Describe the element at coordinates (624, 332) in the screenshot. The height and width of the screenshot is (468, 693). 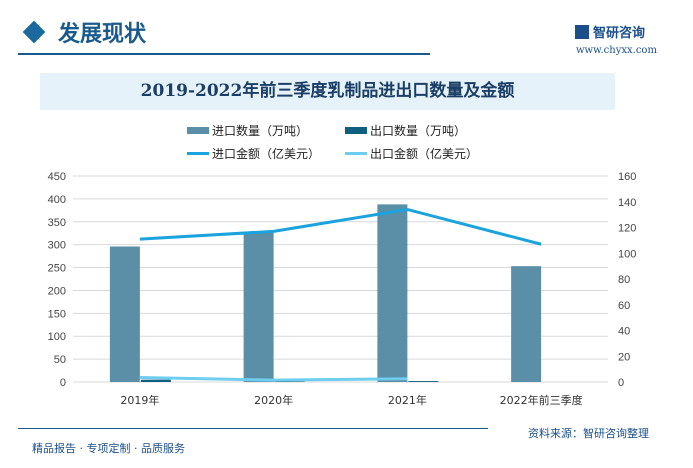
I see `right-axis-tick-label: 40` at that location.